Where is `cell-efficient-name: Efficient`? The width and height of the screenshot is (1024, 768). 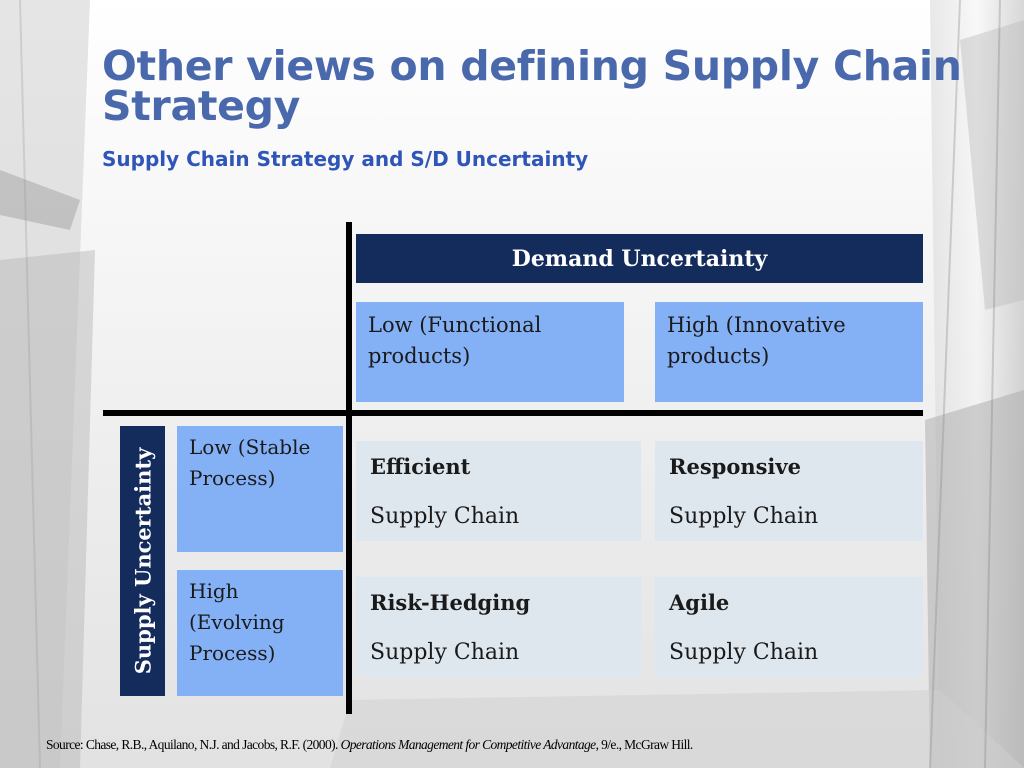
cell-efficient-name: Efficient is located at coordinates (420, 466).